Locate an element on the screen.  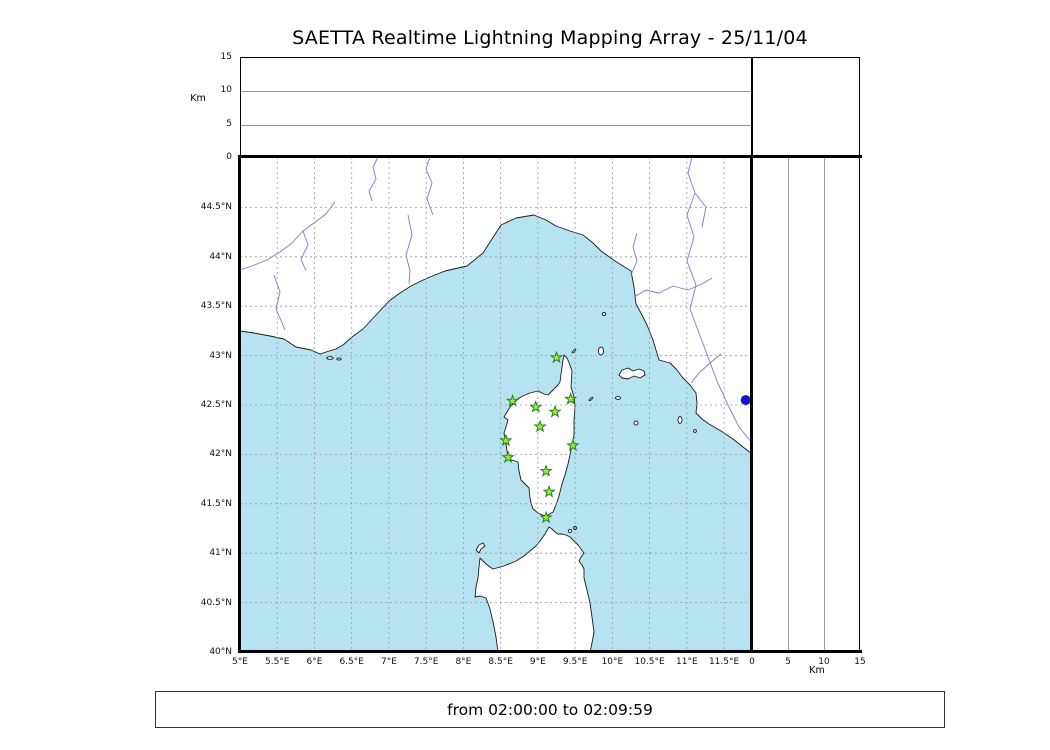
lat-tick-label: 43.5°N is located at coordinates (216, 306).